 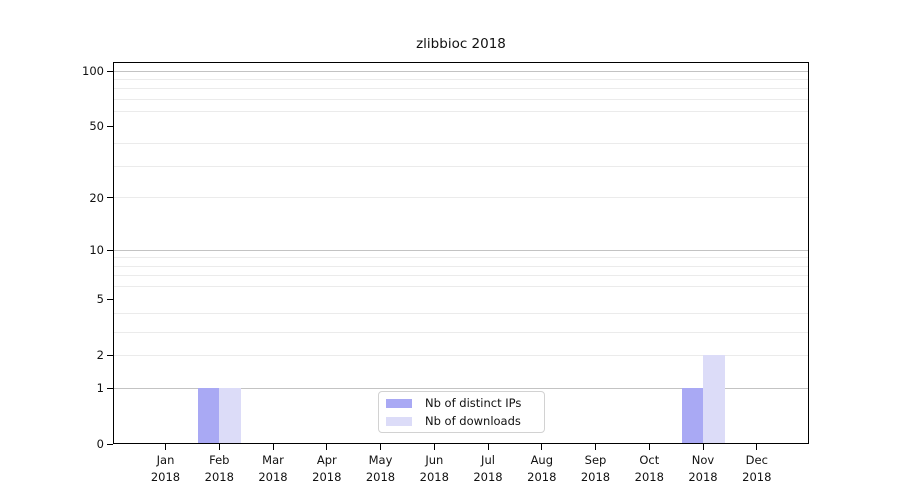 I want to click on y-tick-label: 5, so click(x=100, y=299).